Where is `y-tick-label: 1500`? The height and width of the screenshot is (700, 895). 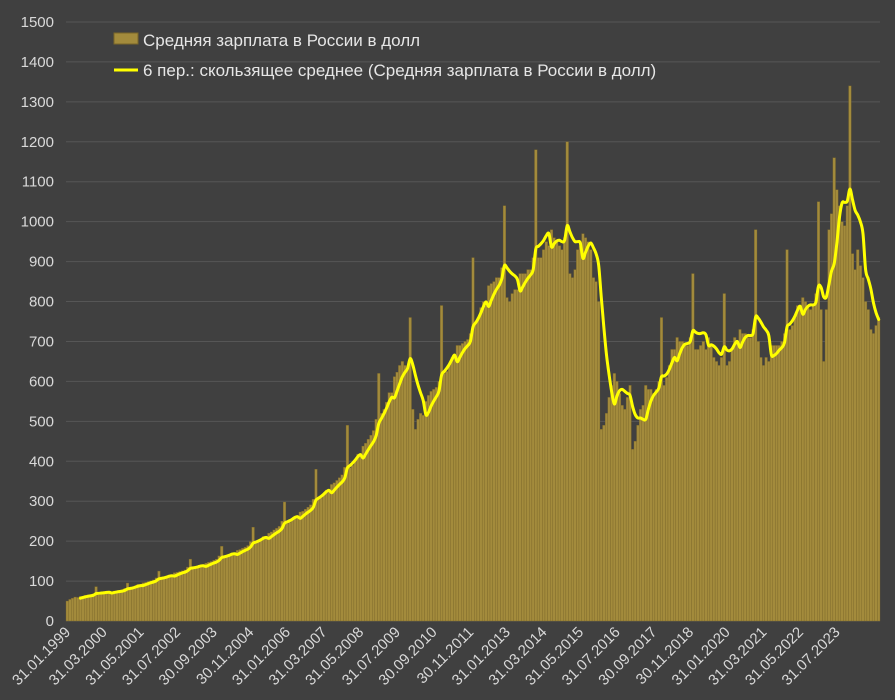
y-tick-label: 1500 is located at coordinates (37, 22).